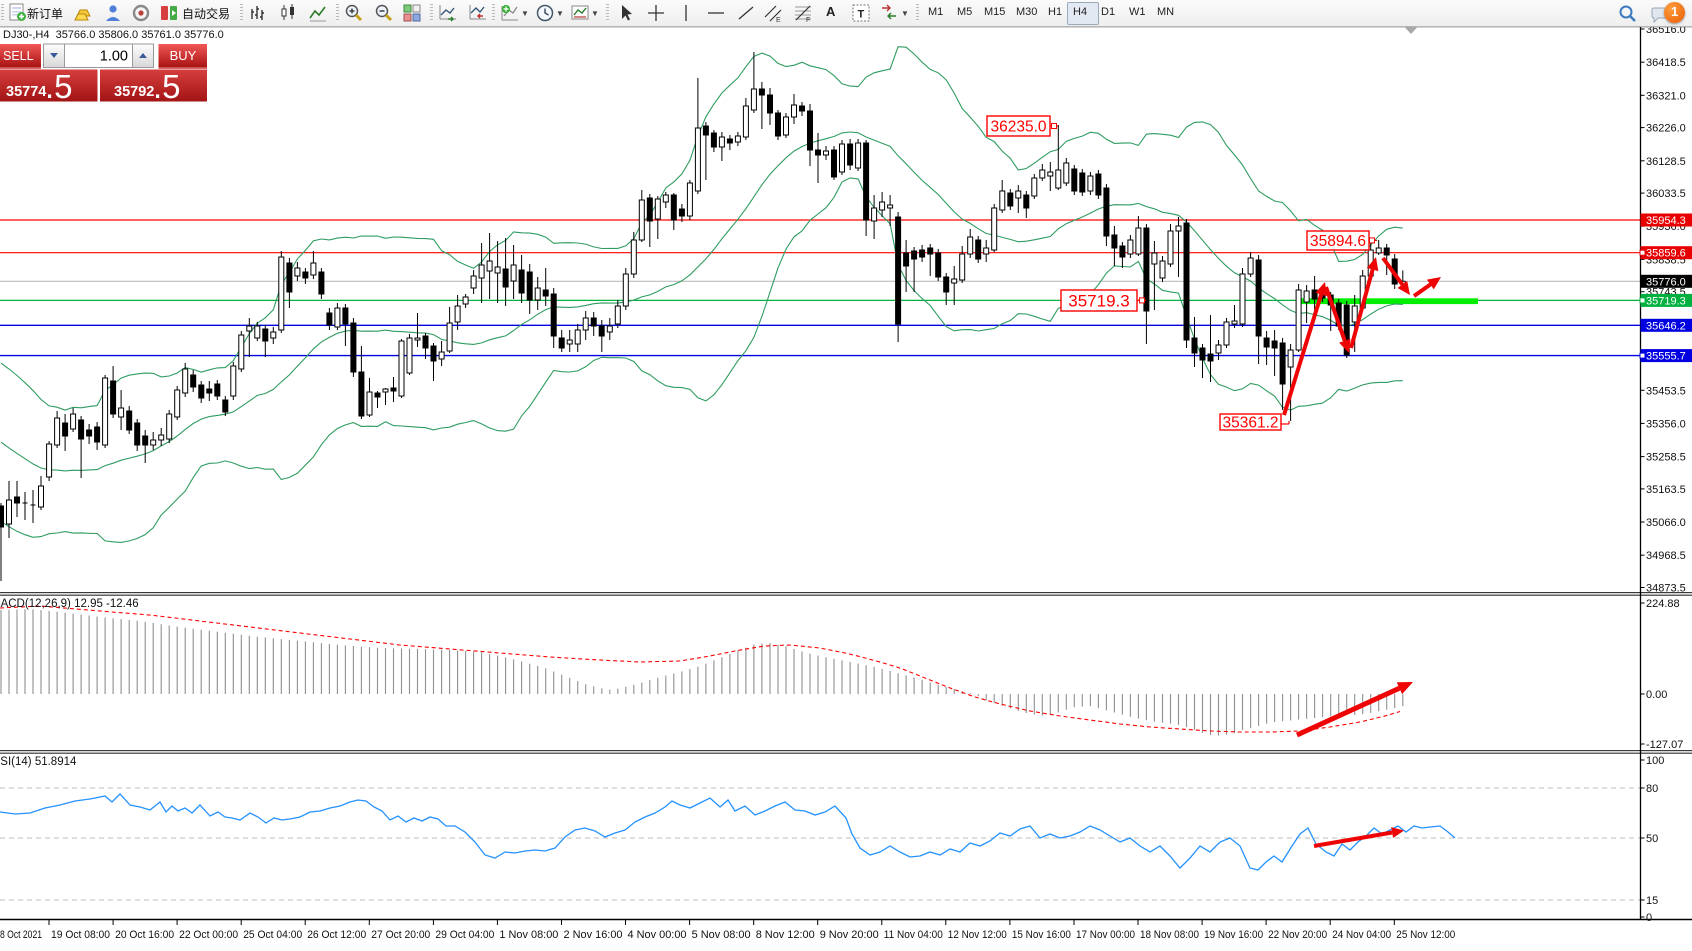 This screenshot has width=1692, height=951. What do you see at coordinates (1649, 918) in the screenshot?
I see `svg-text: 0` at bounding box center [1649, 918].